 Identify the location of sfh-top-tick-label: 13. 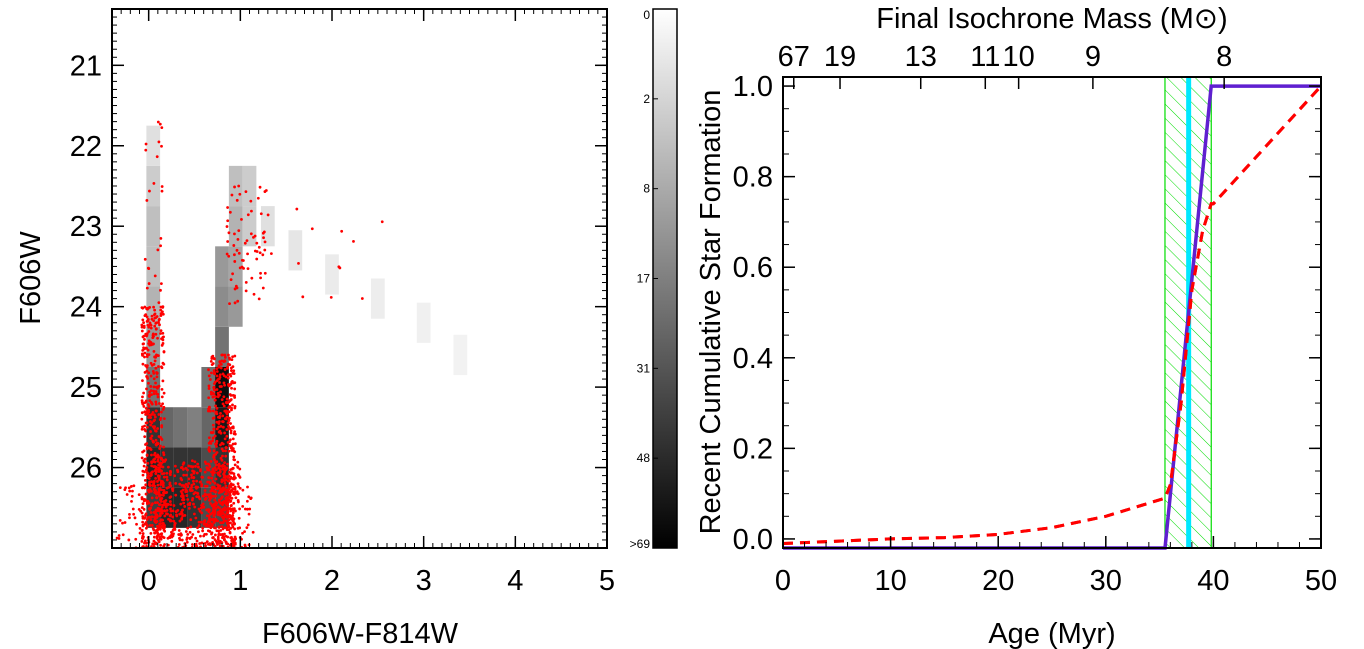
(921, 57).